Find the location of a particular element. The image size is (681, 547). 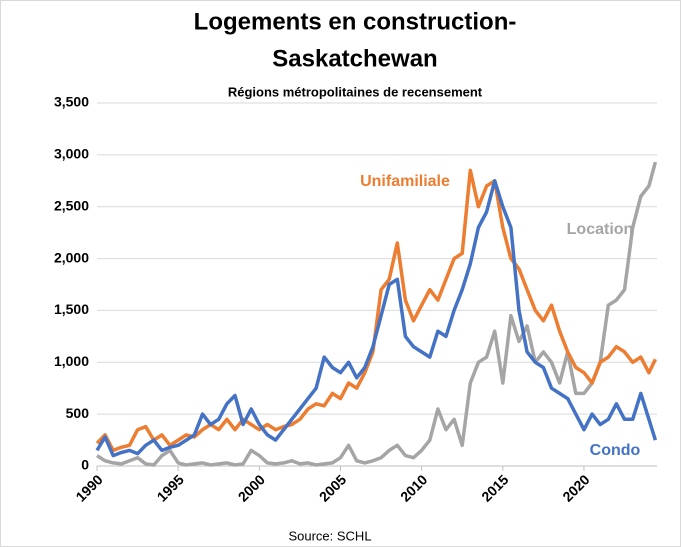

y-tick-label: 1,000 is located at coordinates (71, 361).